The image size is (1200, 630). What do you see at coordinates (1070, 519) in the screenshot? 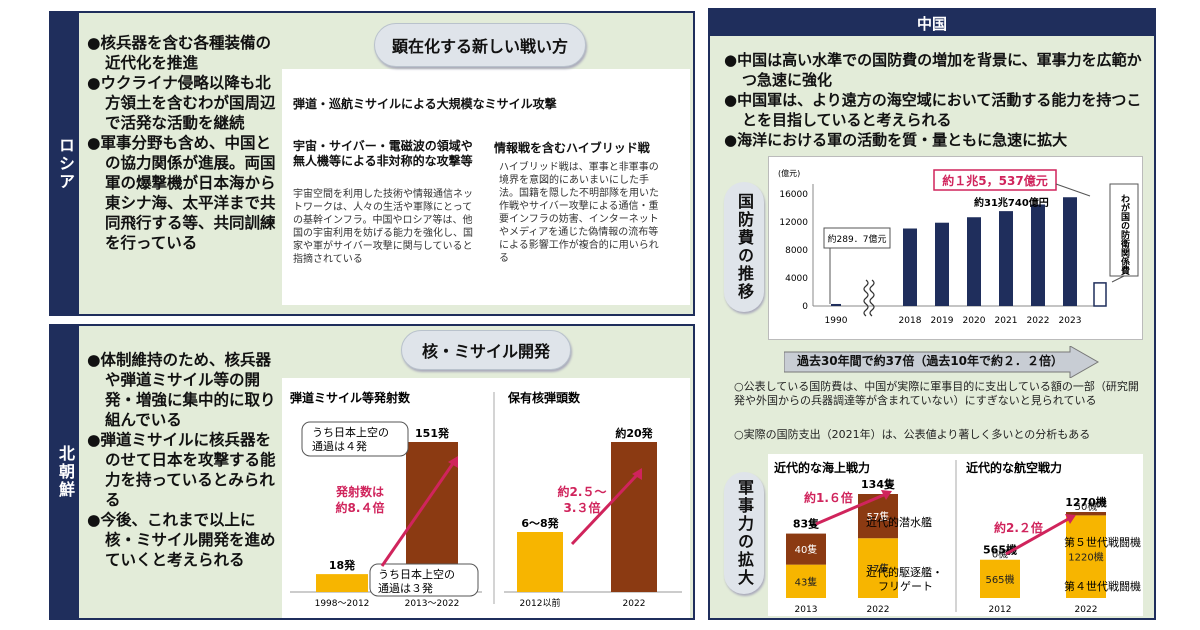
I see `air-growth-arrowhead` at bounding box center [1070, 519].